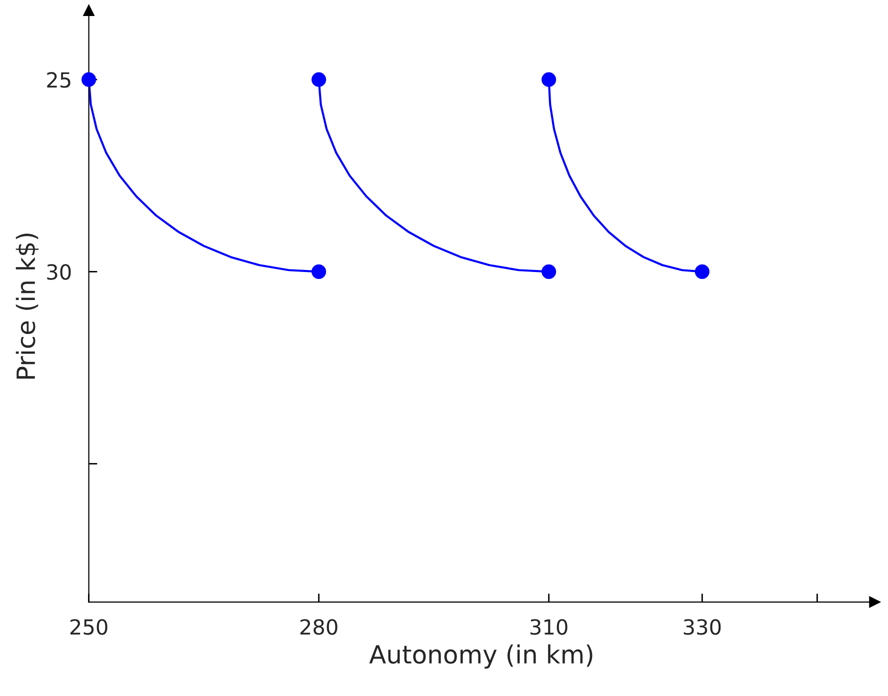 This screenshot has height=696, width=888. Describe the element at coordinates (89, 627) in the screenshot. I see `x-tick-label: 250` at that location.